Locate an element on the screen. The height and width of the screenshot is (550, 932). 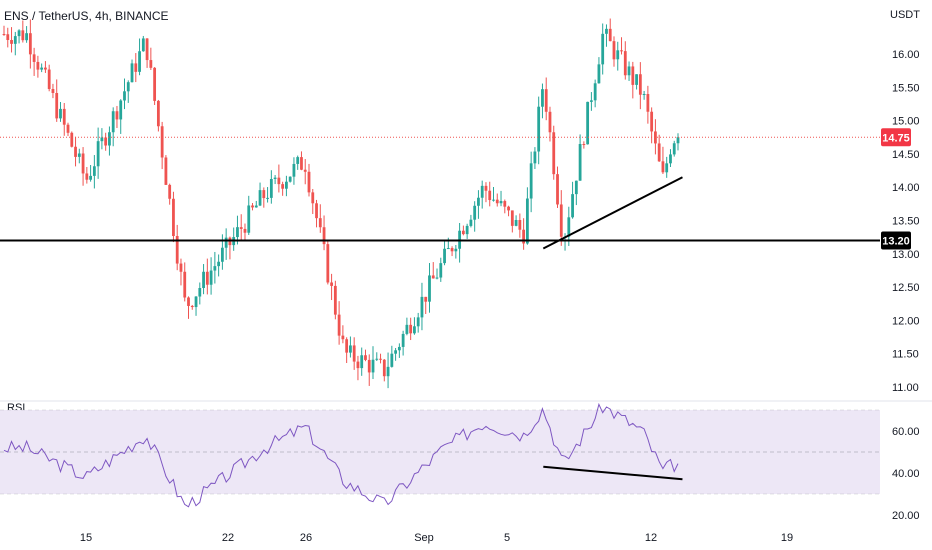
price-trendline is located at coordinates (612, 213).